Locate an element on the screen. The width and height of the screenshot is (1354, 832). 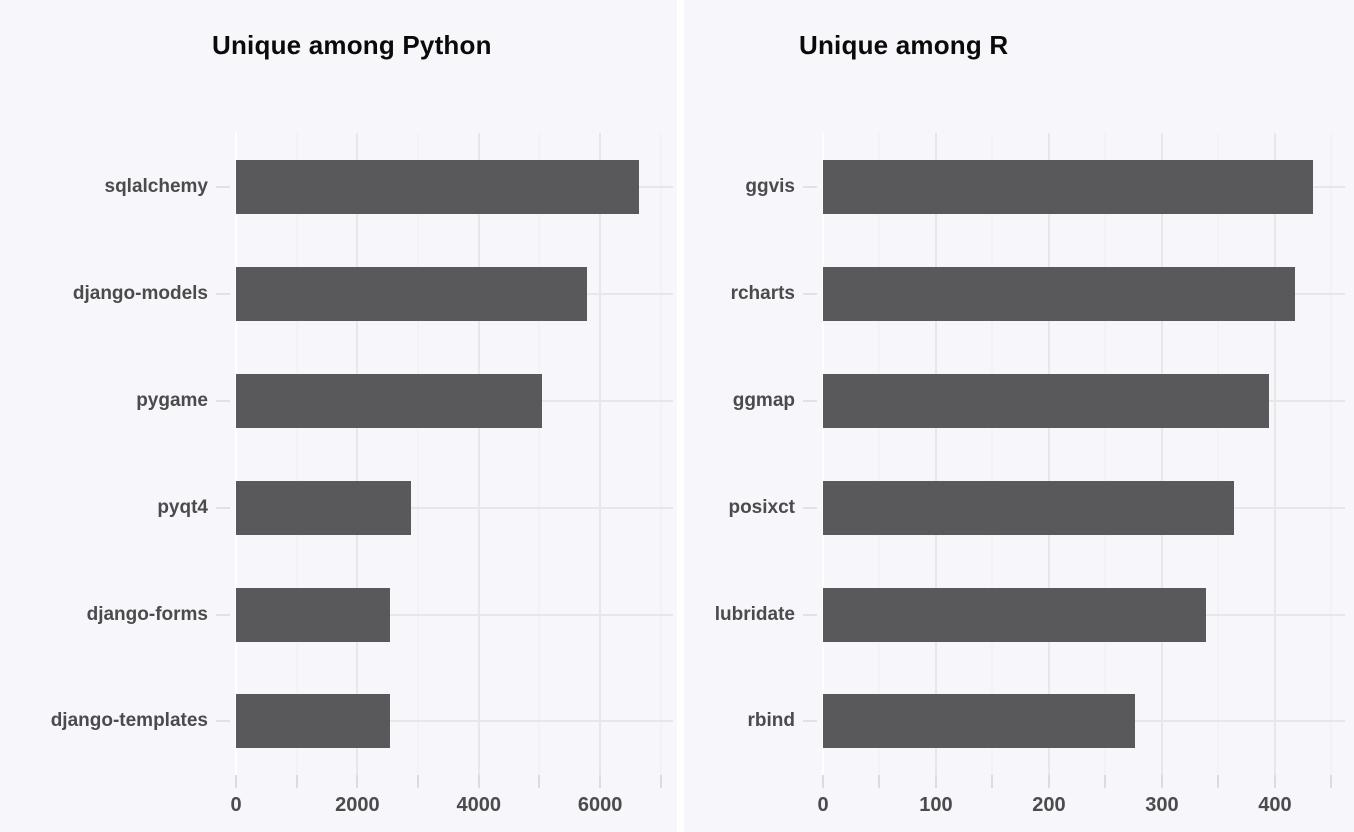
y-axis-label-row: lubridate is located at coordinates (753, 614).